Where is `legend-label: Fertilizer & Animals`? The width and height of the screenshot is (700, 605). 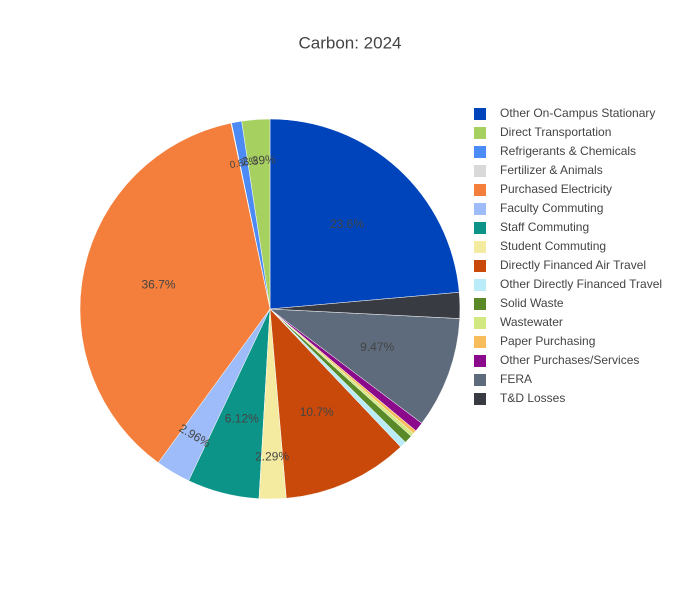 legend-label: Fertilizer & Animals is located at coordinates (551, 170).